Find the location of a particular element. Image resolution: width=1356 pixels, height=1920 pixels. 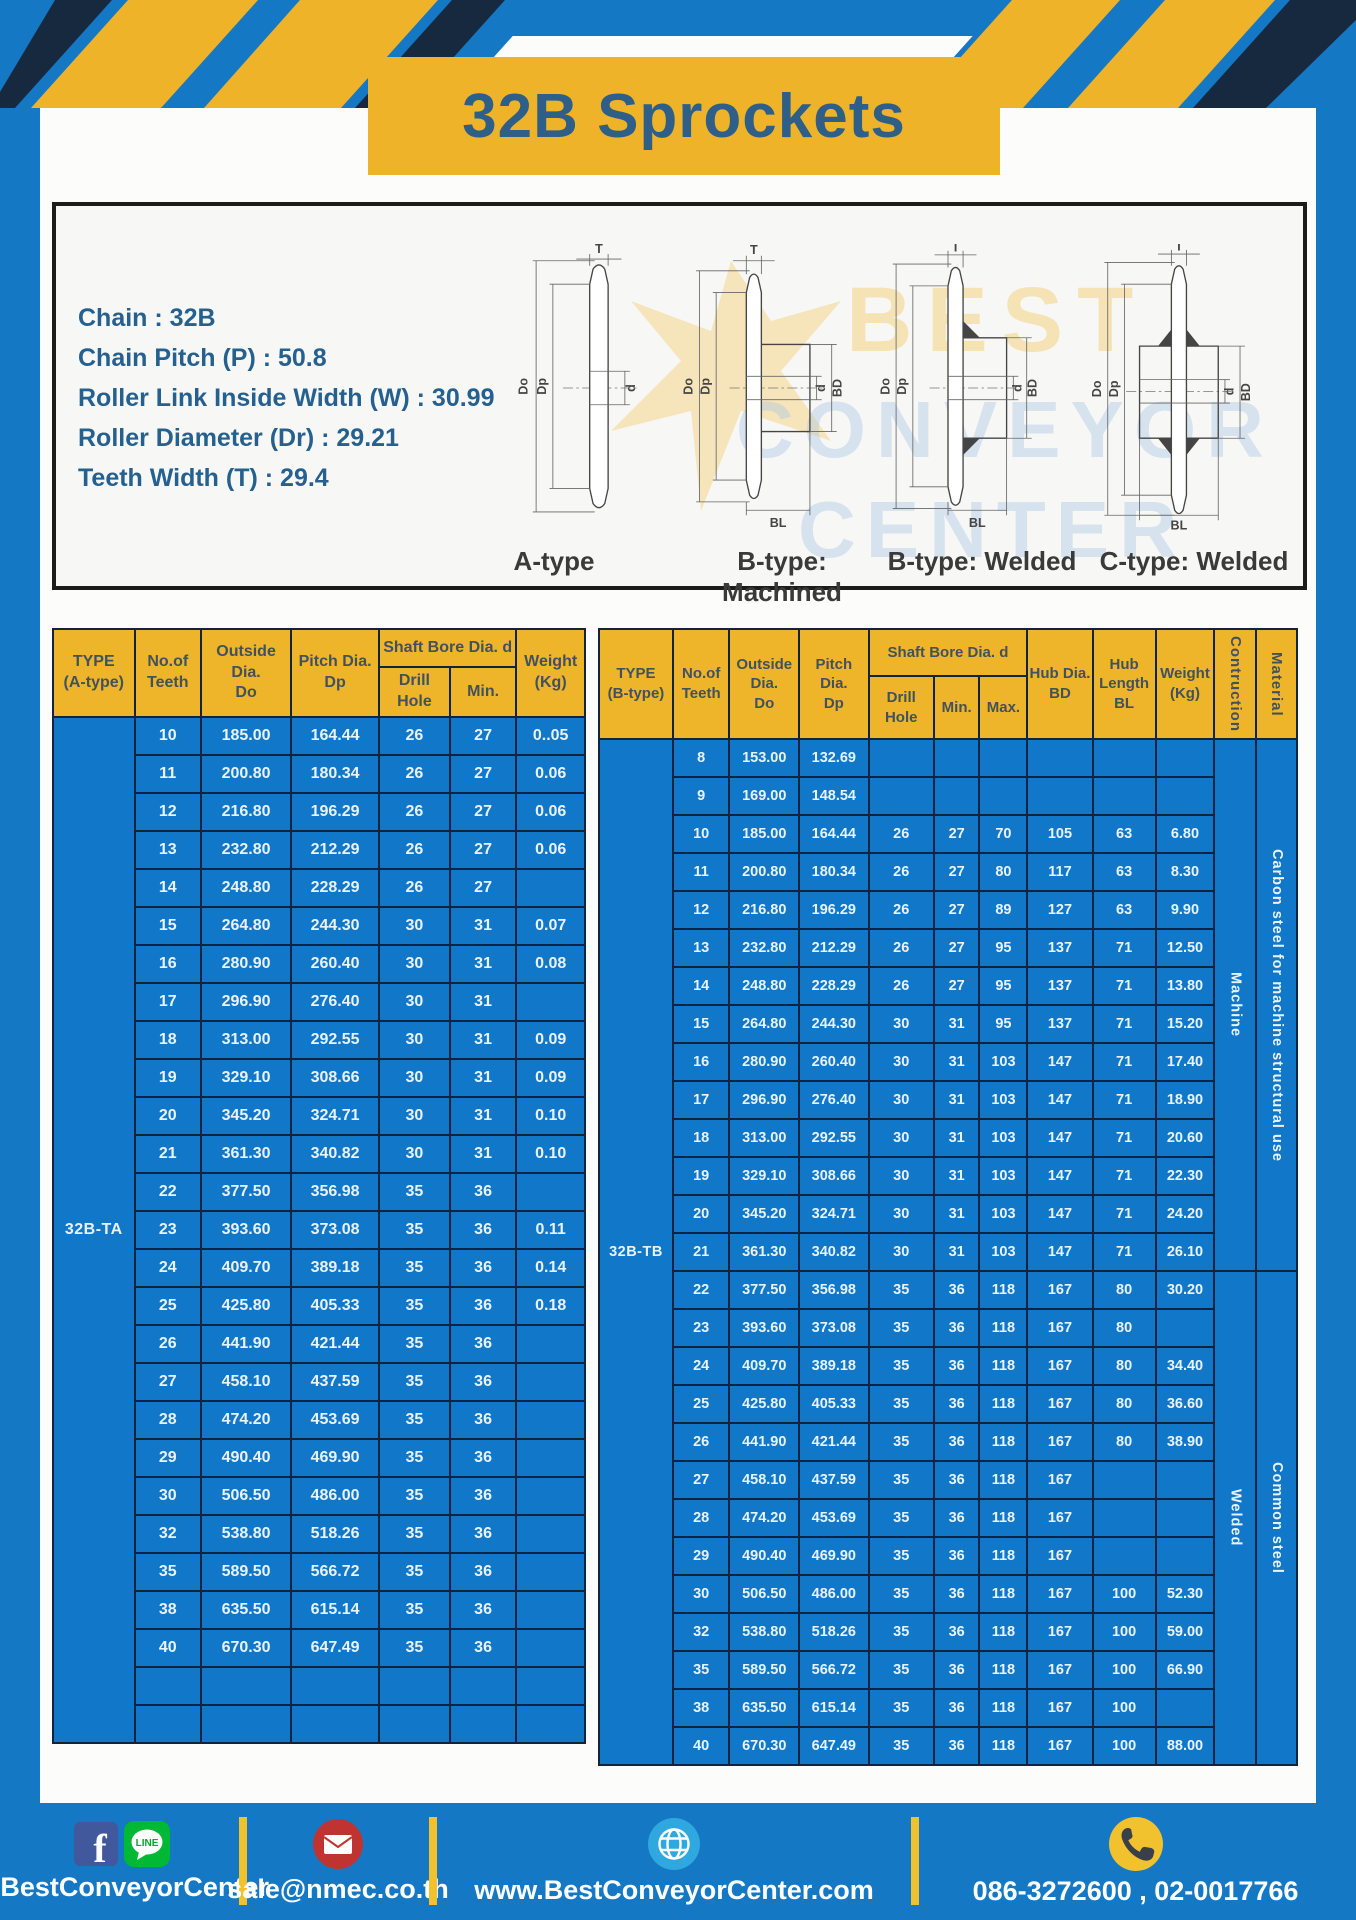

cell-max is located at coordinates (1003, 757).